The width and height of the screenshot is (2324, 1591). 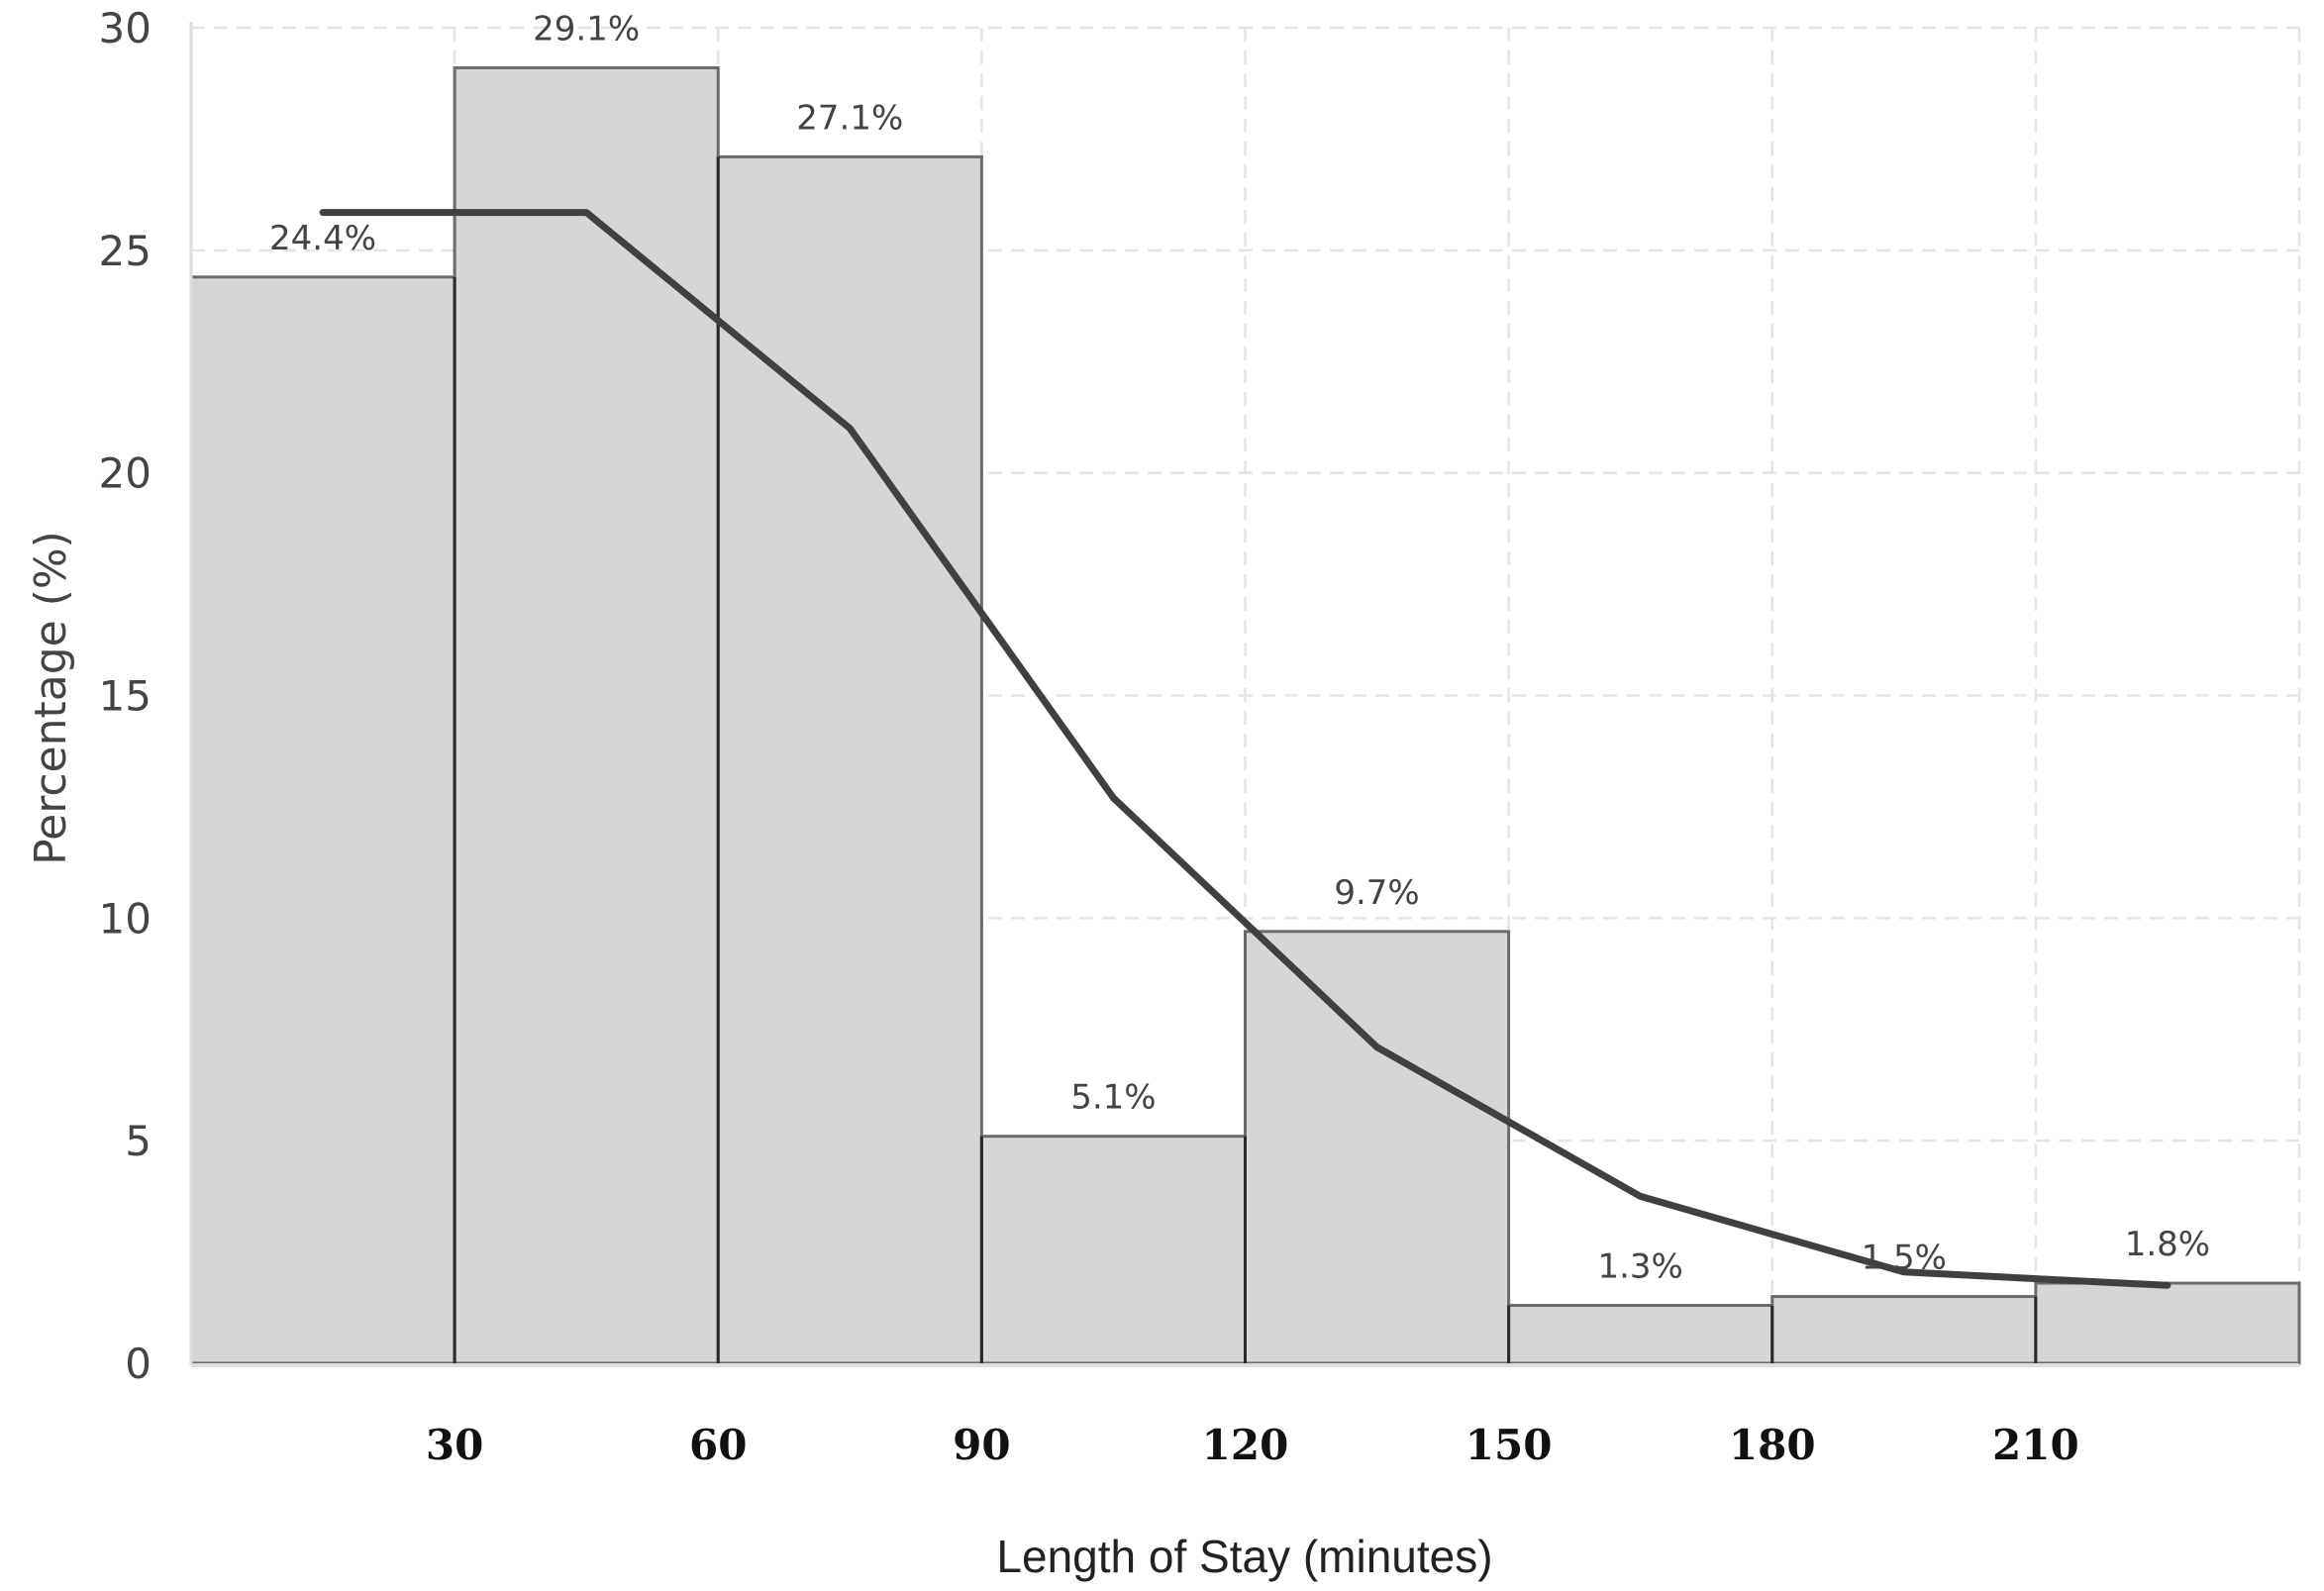 I want to click on y-axis-title: Percentage (%), so click(x=51, y=698).